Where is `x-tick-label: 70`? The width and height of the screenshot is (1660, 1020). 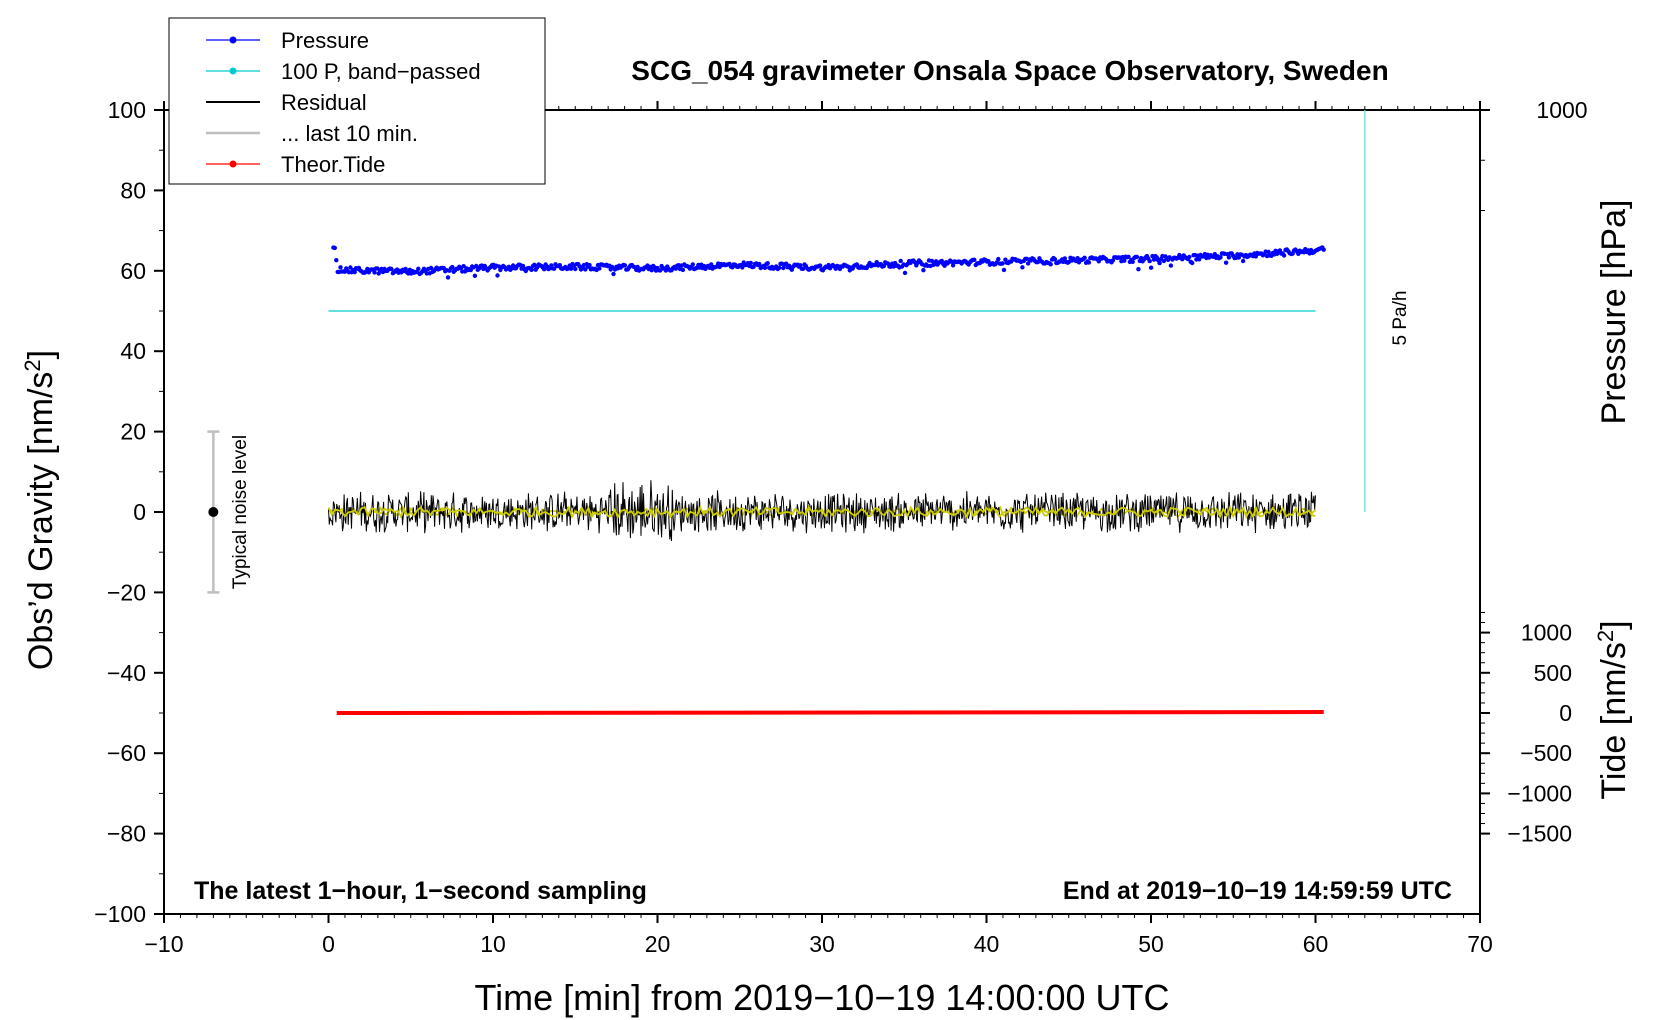 x-tick-label: 70 is located at coordinates (1480, 944).